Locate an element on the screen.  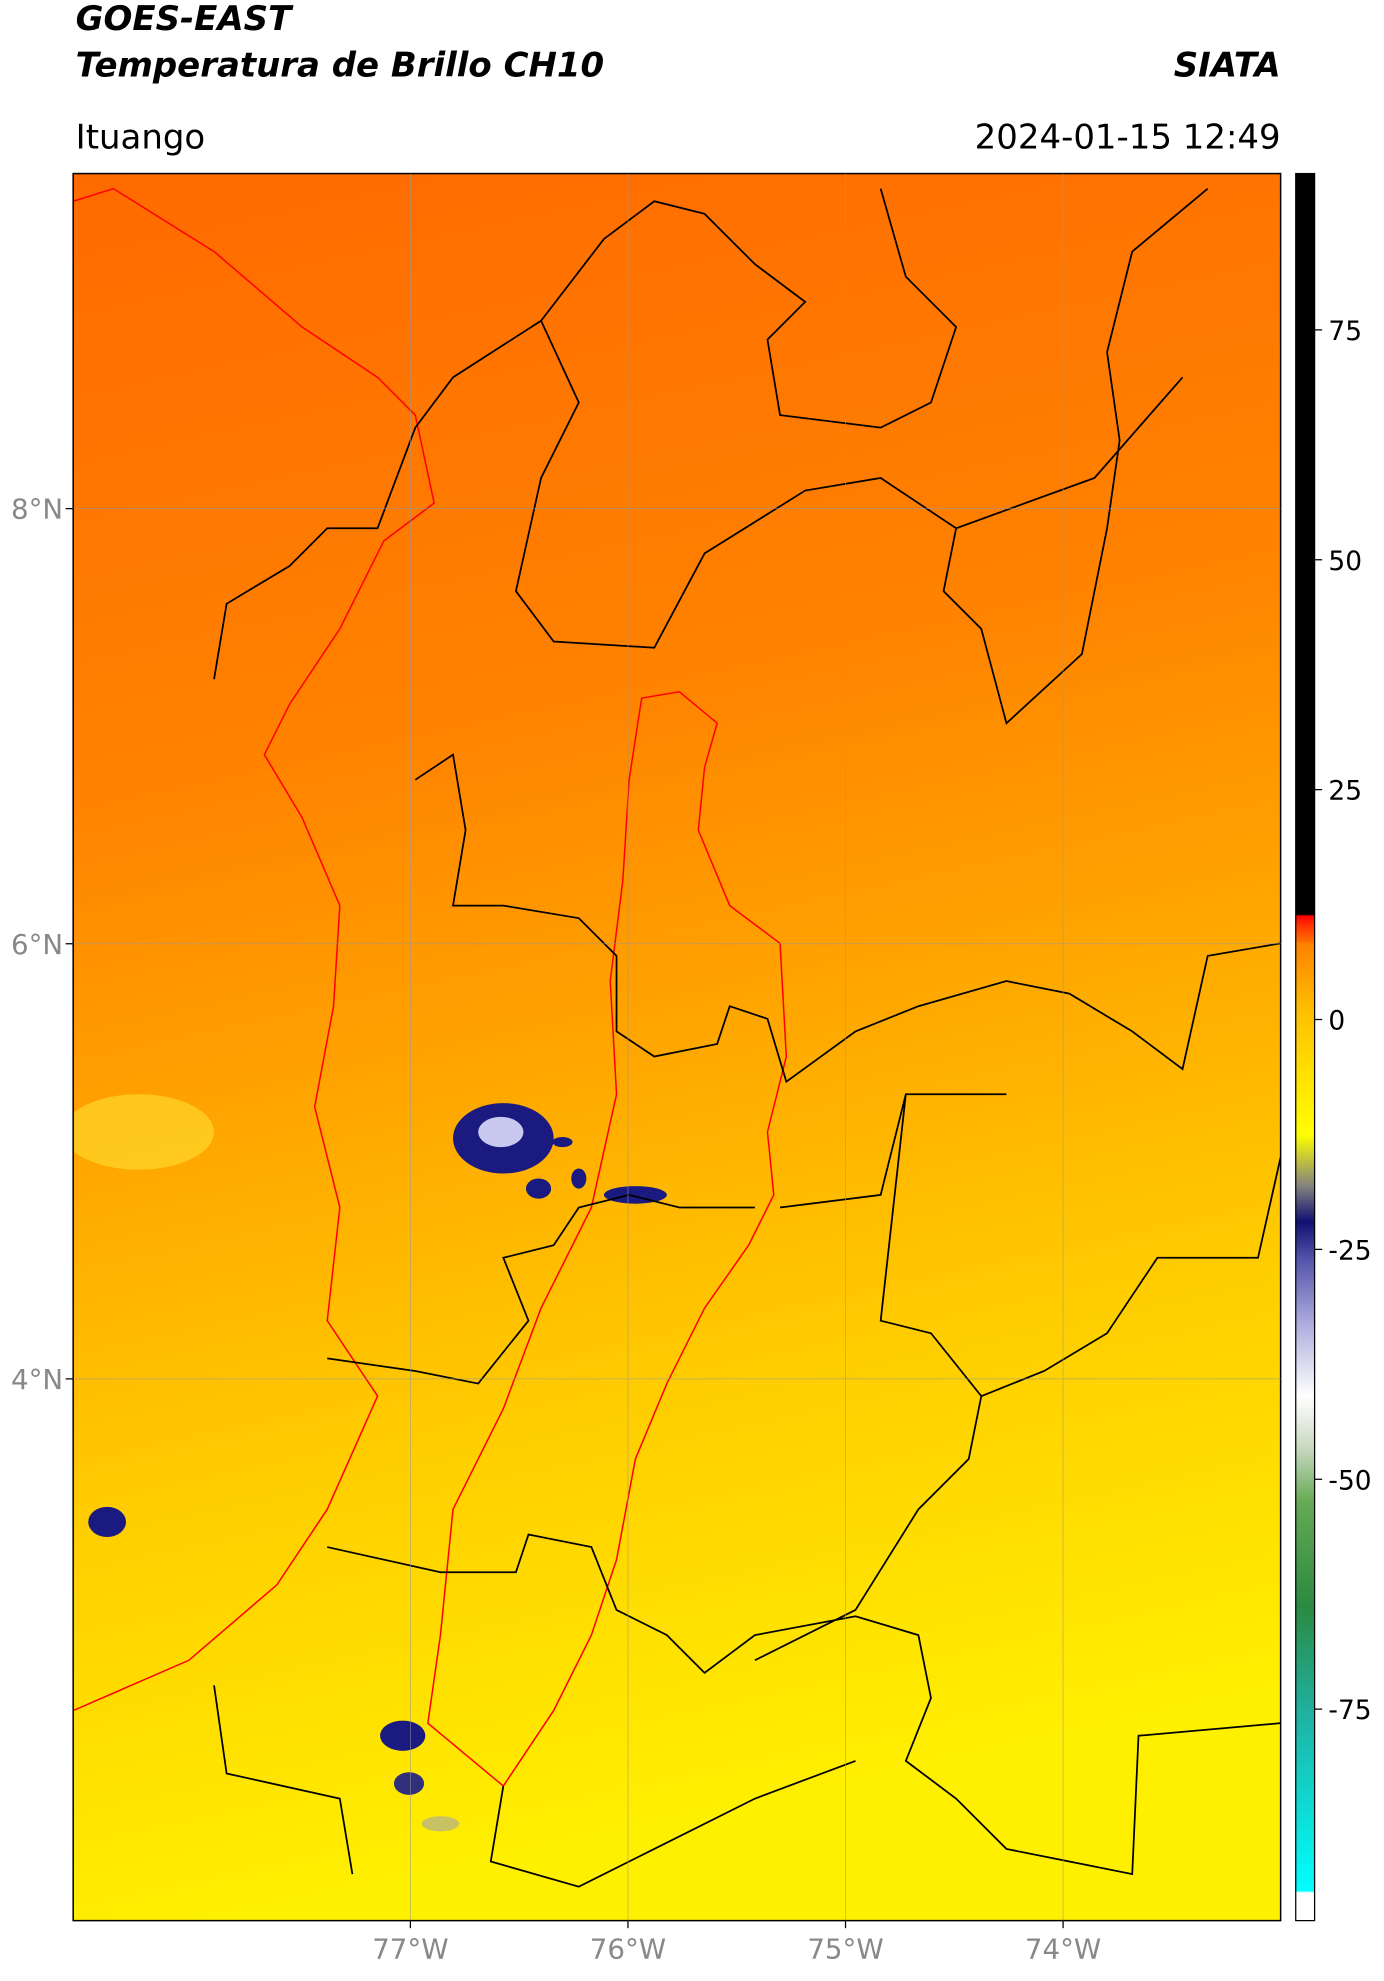
title-line-1: GOES-EAST is located at coordinates (185, 19).